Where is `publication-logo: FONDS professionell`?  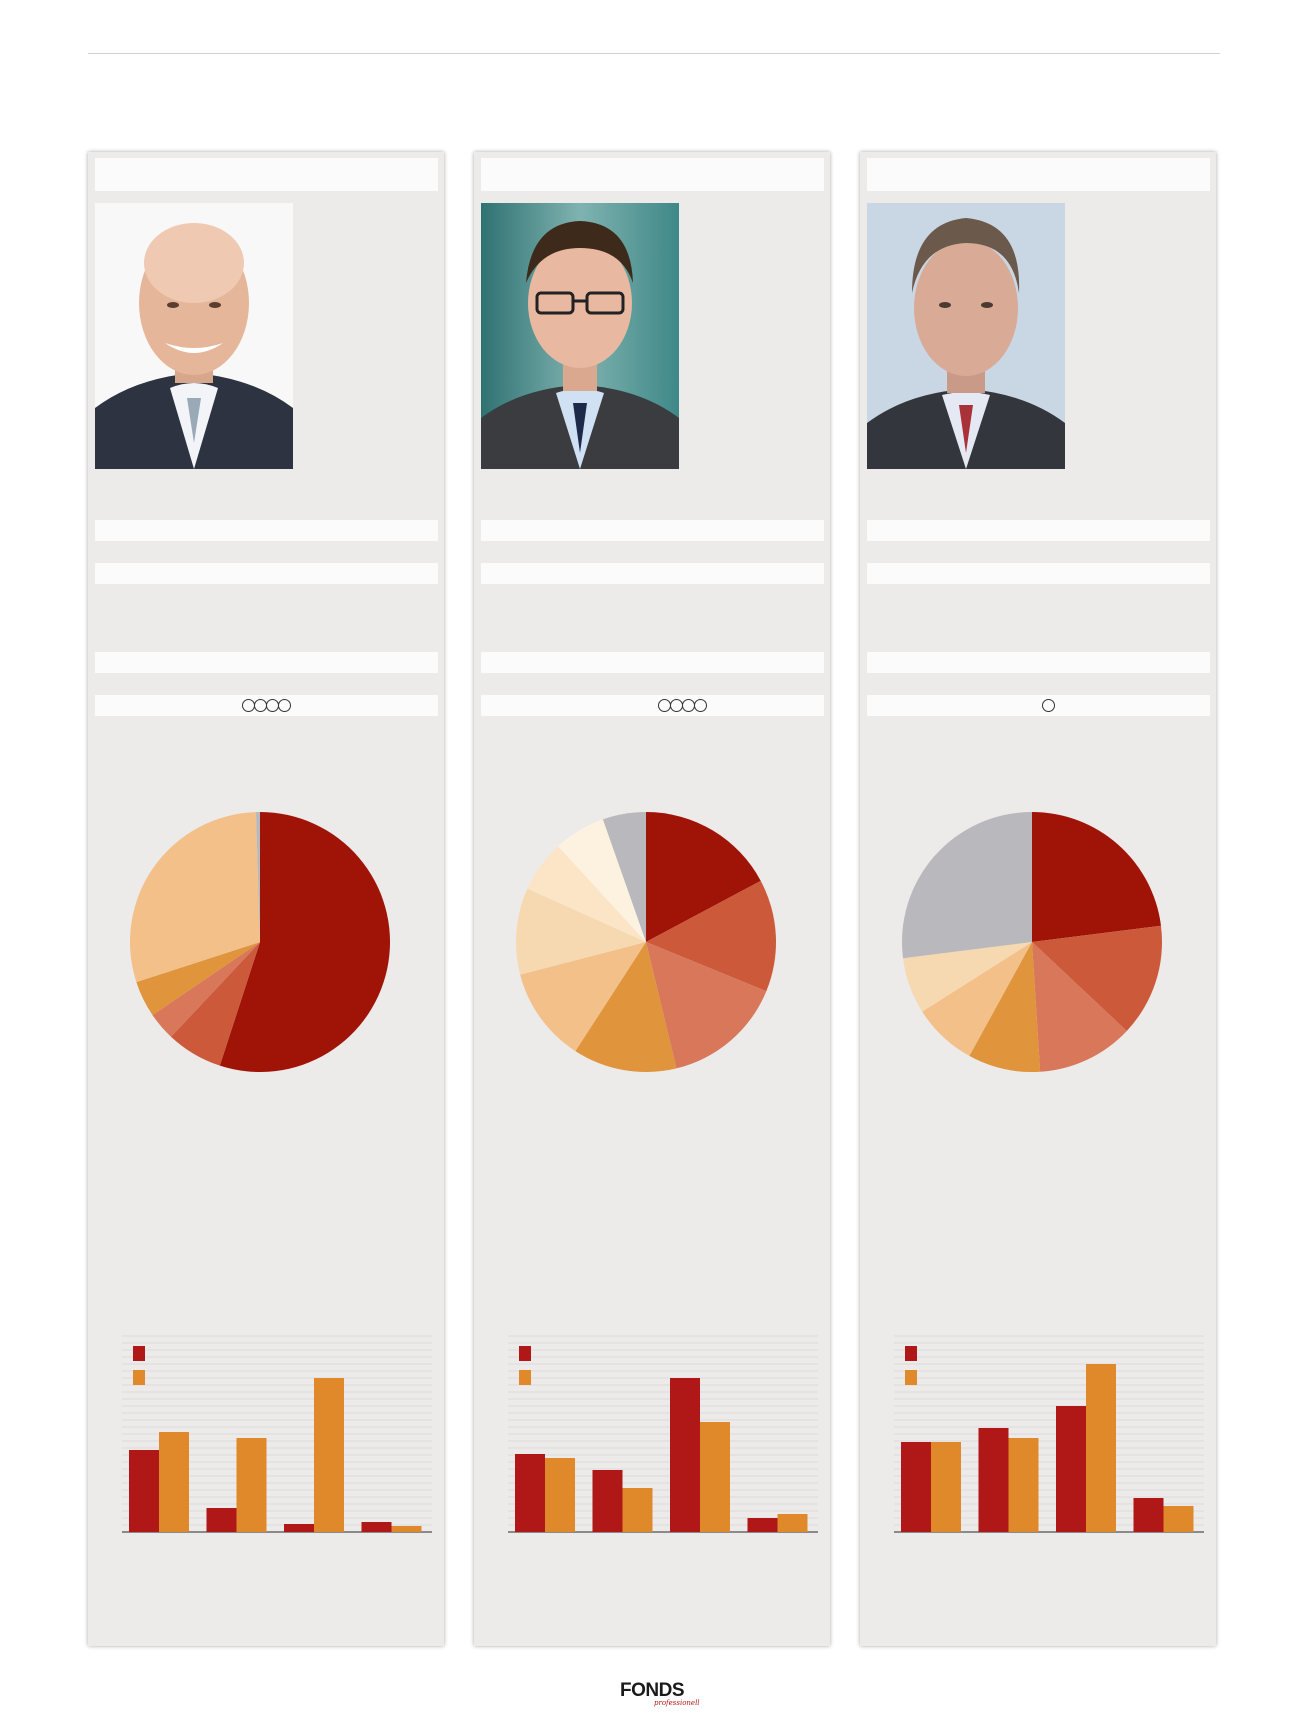
publication-logo: FONDS professionell is located at coordinates (660, 1694).